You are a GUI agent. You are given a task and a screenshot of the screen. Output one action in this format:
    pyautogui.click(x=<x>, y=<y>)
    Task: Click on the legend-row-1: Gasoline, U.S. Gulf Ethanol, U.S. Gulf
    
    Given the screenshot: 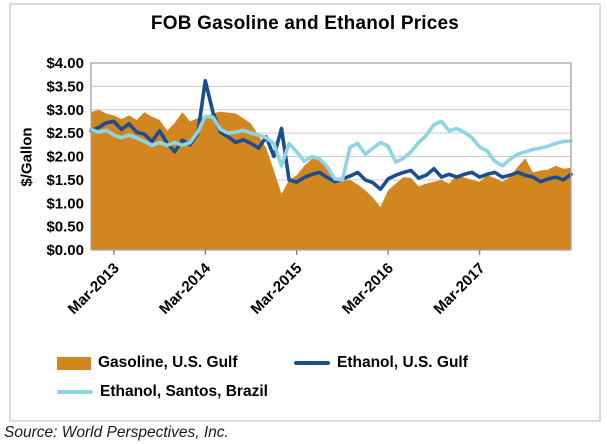 What is the action you would take?
    pyautogui.click(x=305, y=363)
    